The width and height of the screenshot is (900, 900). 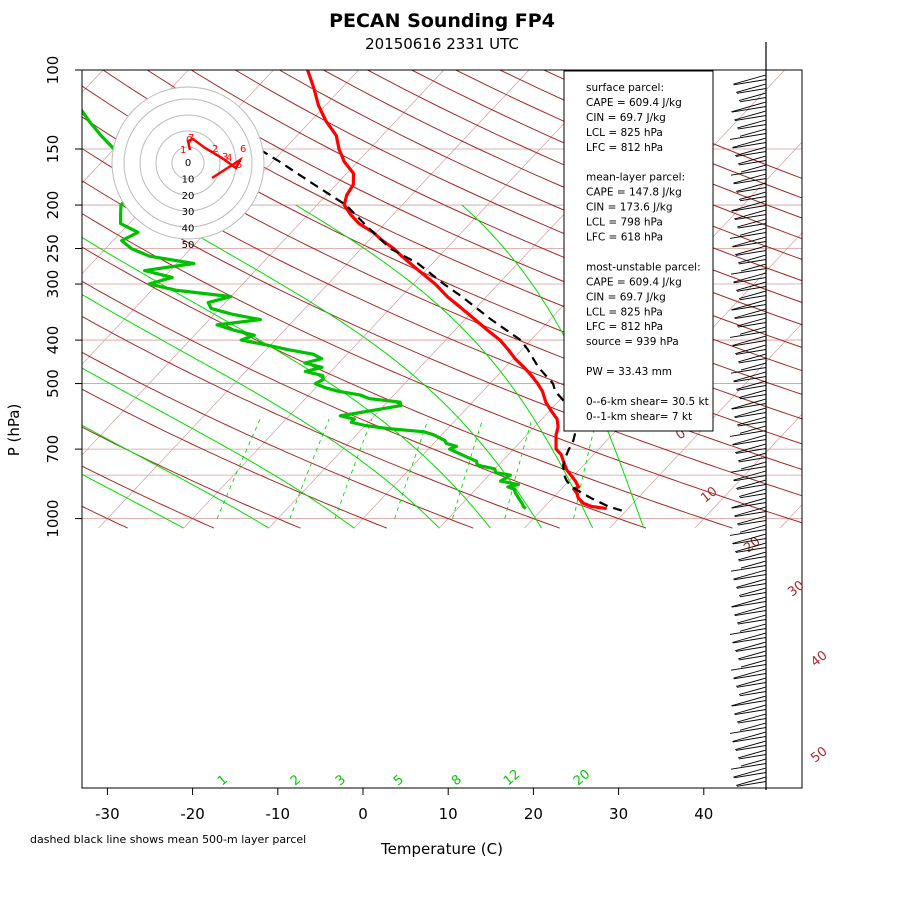 What do you see at coordinates (215, 158) in the screenshot?
I see `hodograph-trace` at bounding box center [215, 158].